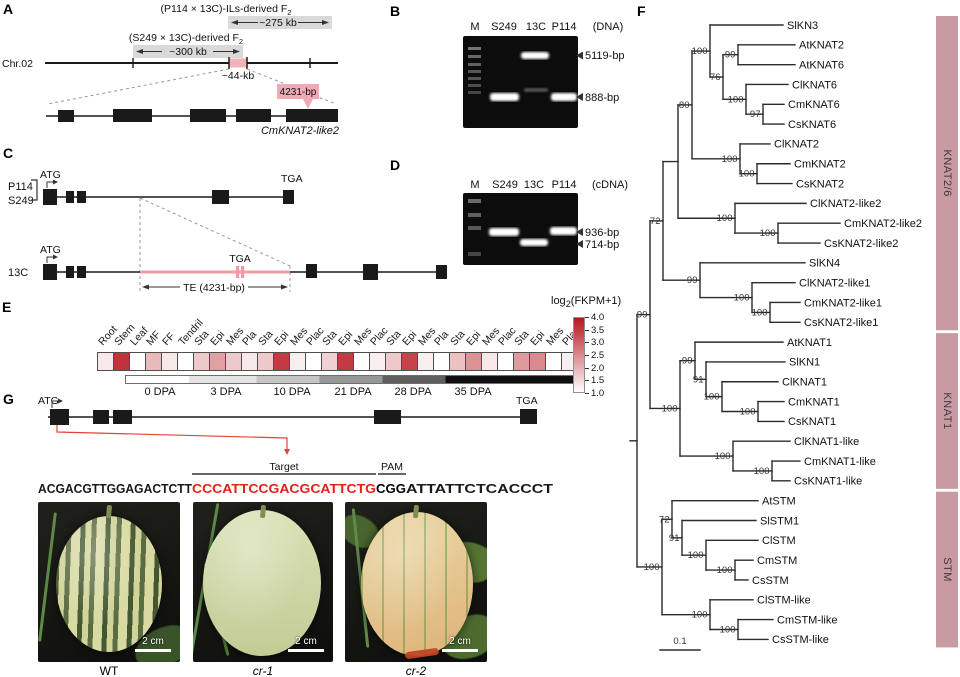 The height and width of the screenshot is (677, 960). What do you see at coordinates (300, 131) in the screenshot?
I see `gene-name-label: CmKNAT2-like2` at bounding box center [300, 131].